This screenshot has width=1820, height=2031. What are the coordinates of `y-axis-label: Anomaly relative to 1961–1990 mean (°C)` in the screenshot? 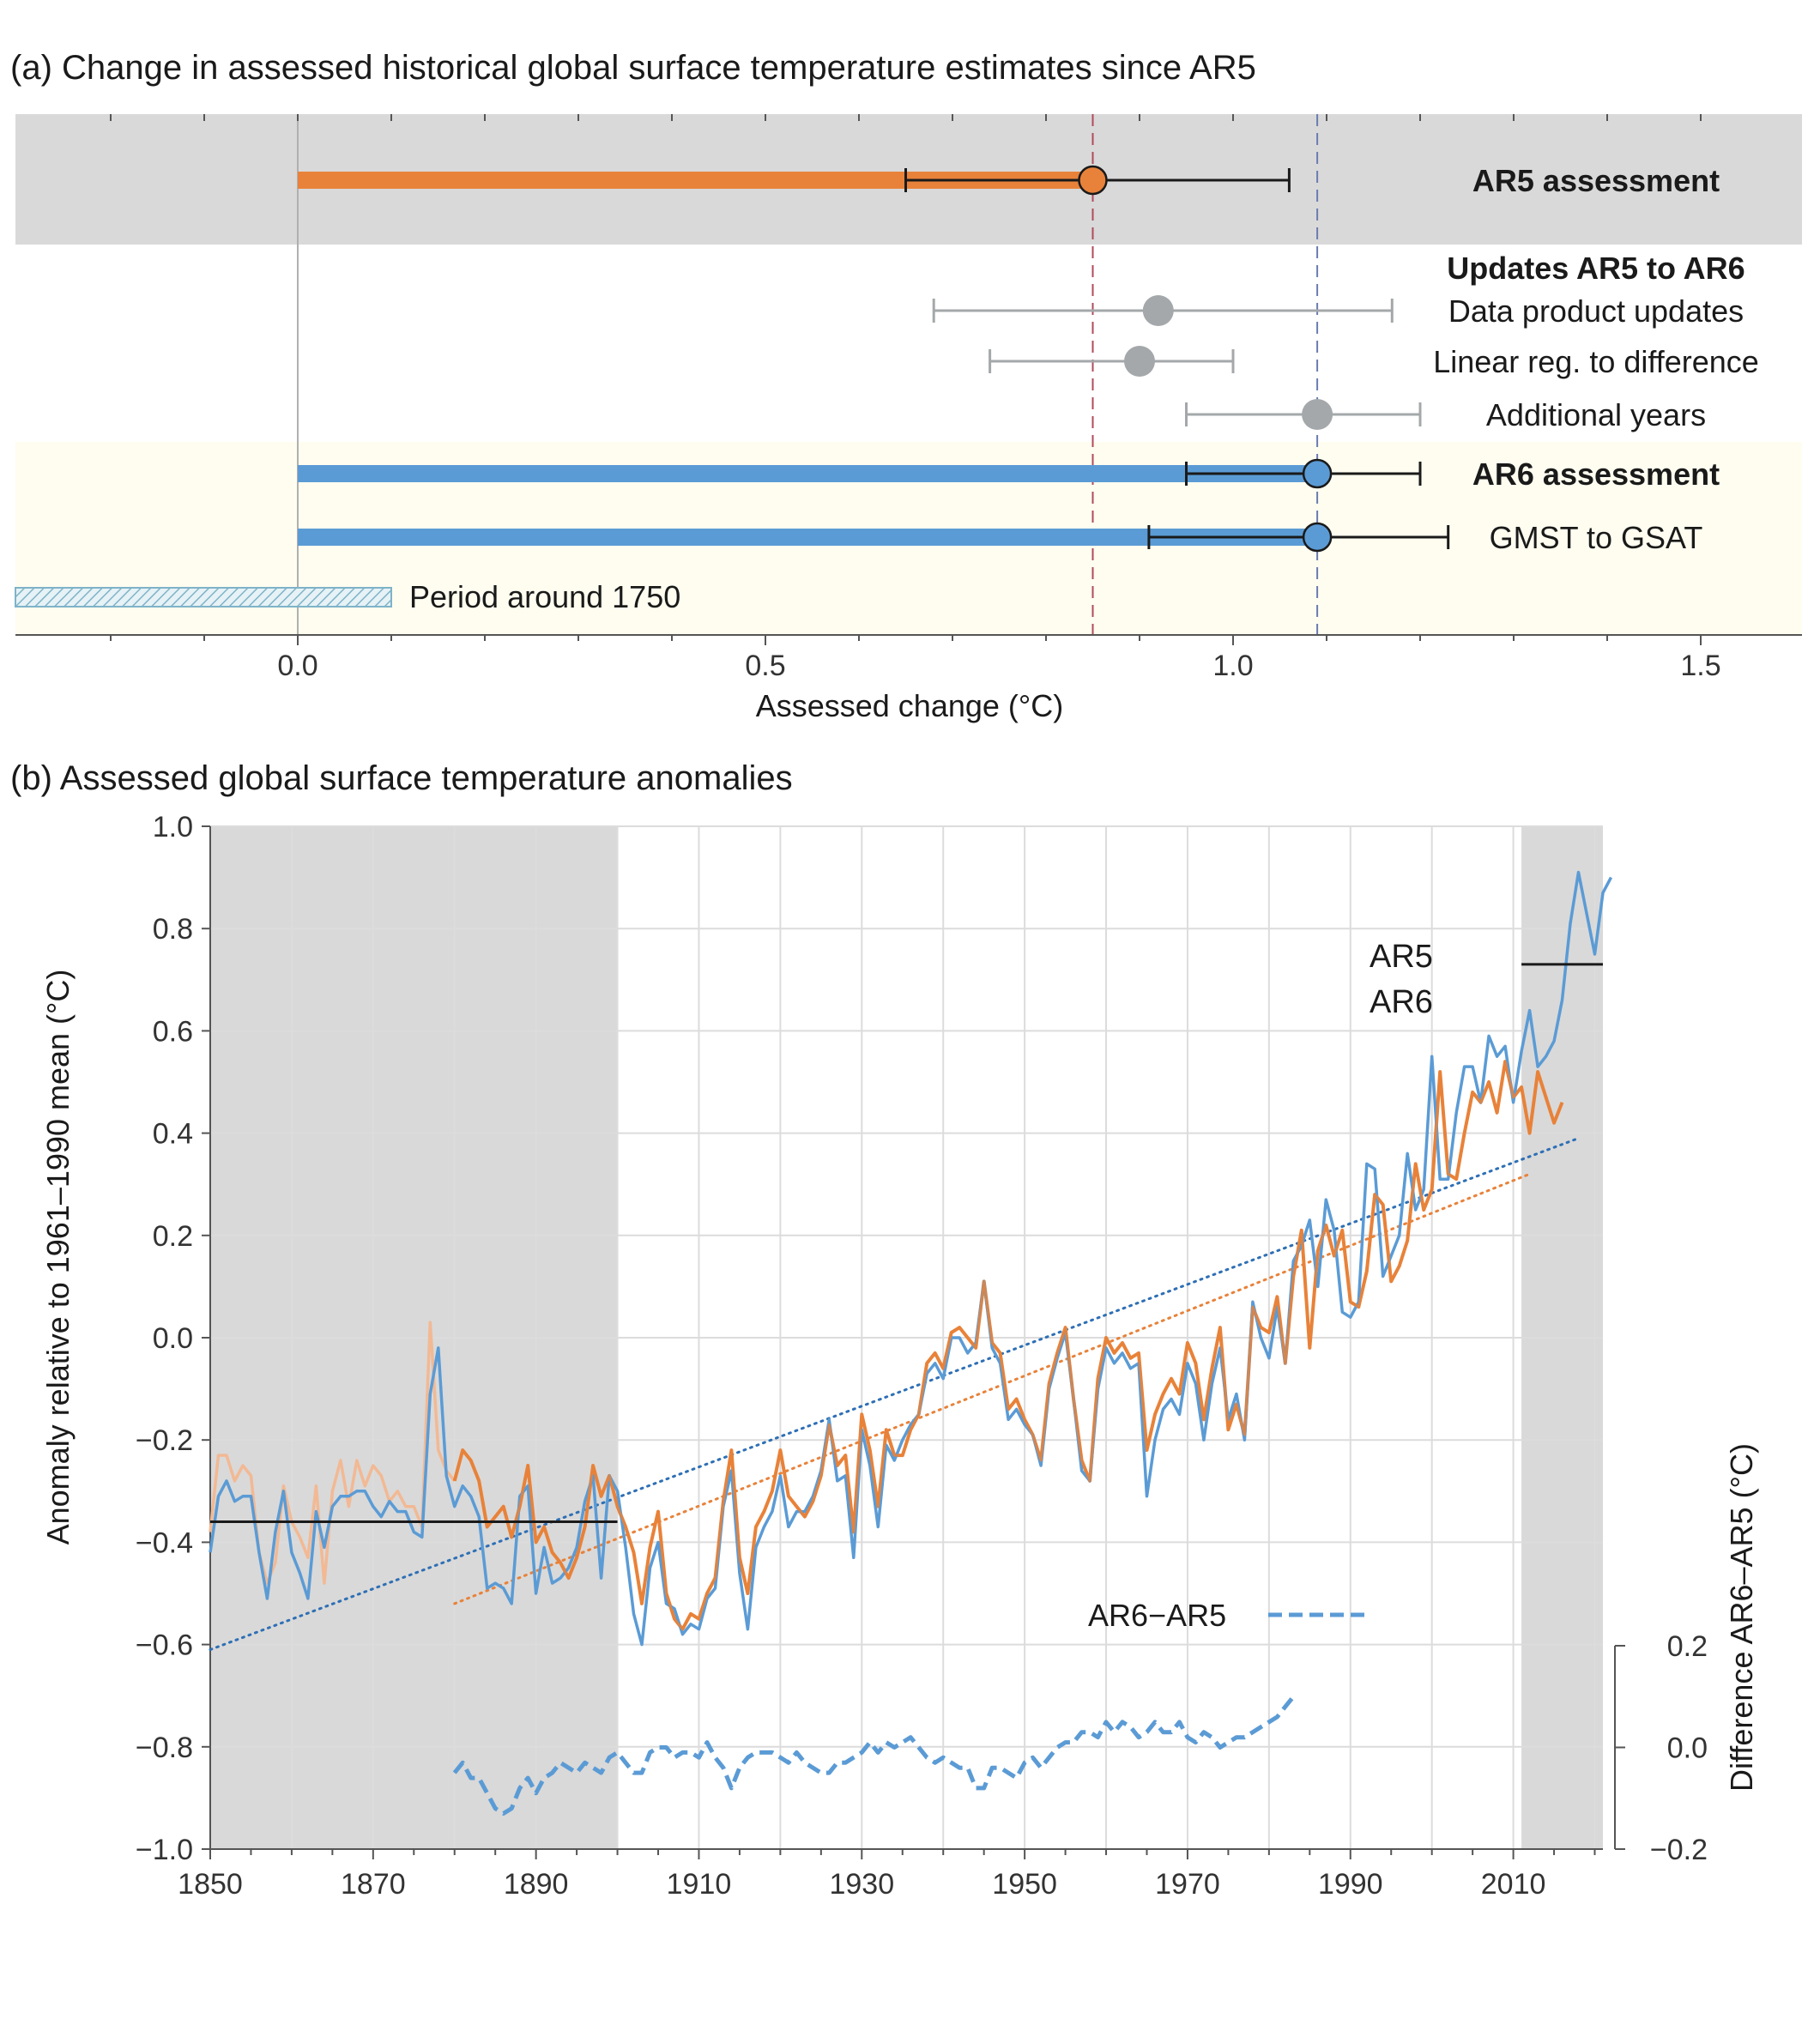 It's located at (58, 1257).